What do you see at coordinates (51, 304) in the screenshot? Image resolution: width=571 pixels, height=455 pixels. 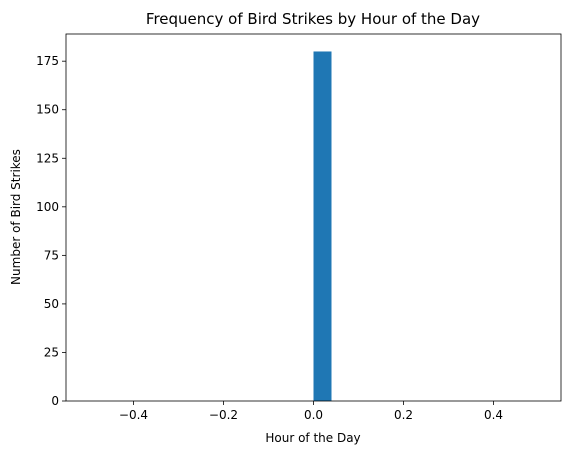 I see `y-tick-label: 50` at bounding box center [51, 304].